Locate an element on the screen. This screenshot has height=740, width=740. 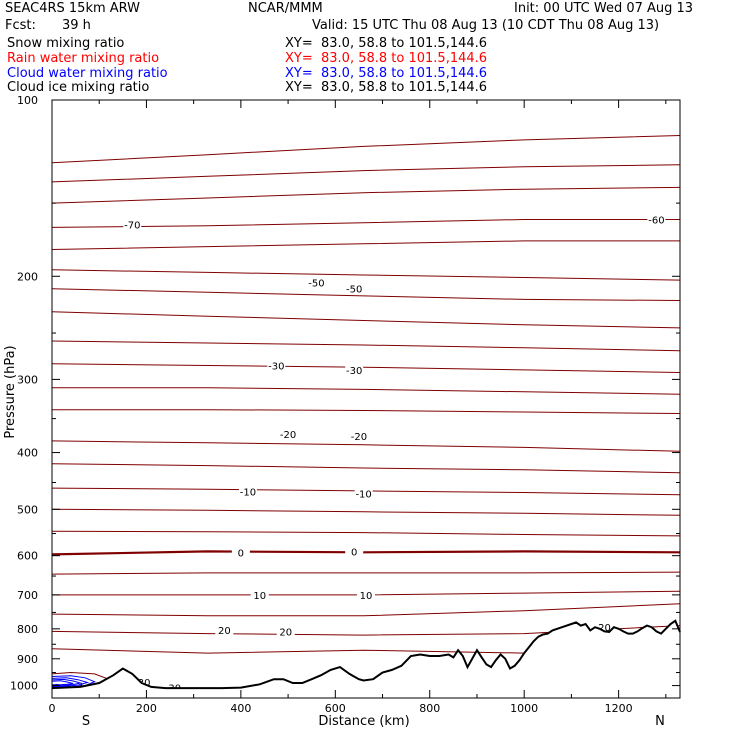
x-tick-label: 200 is located at coordinates (146, 708).